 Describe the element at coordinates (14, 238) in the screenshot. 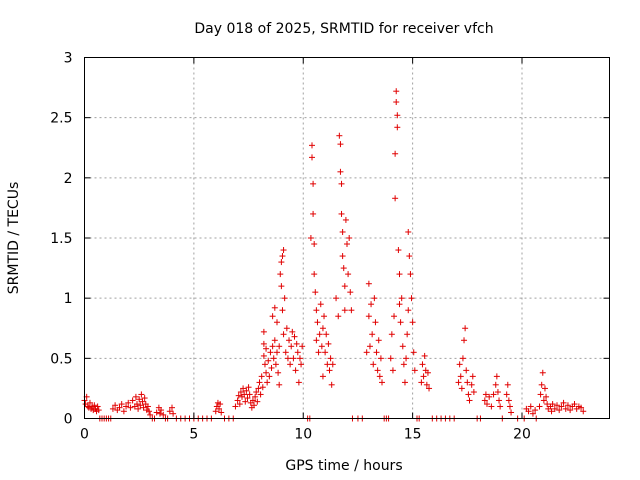

I see `y-axis-label: SRMTID / TECUs` at that location.